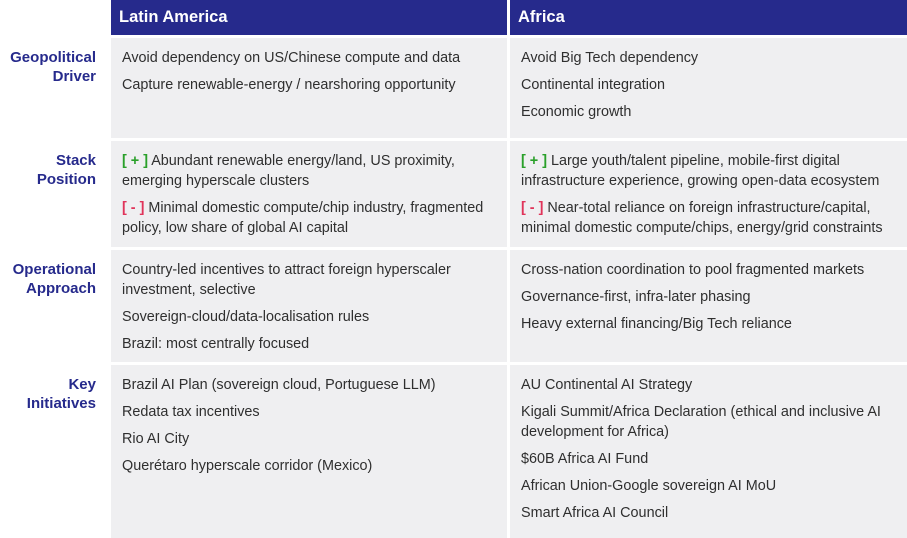  What do you see at coordinates (309, 17) in the screenshot?
I see `column-header-latin-america: Latin America` at bounding box center [309, 17].